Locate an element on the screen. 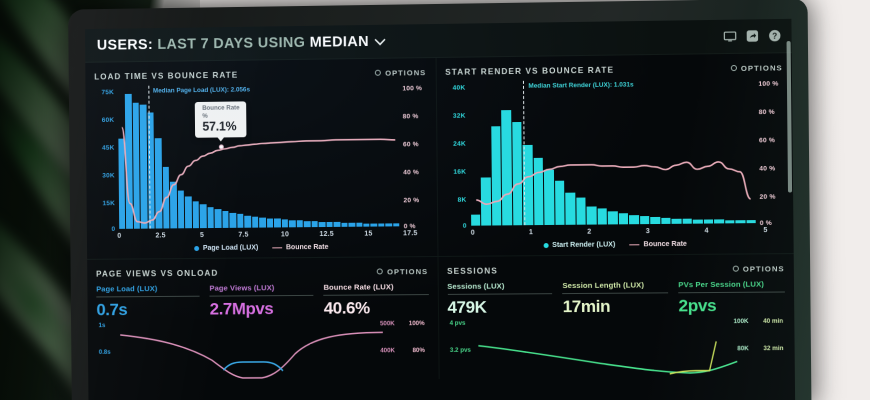 This screenshot has width=870, height=400. kpi-label: Bounce Rate (LUX) is located at coordinates (358, 287).